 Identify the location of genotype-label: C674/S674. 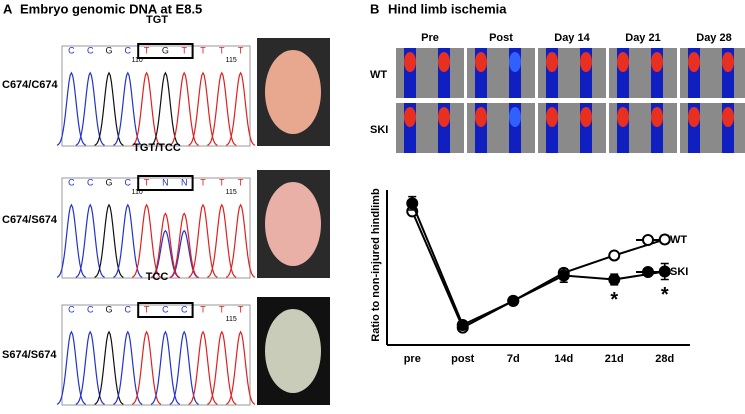
(30, 220).